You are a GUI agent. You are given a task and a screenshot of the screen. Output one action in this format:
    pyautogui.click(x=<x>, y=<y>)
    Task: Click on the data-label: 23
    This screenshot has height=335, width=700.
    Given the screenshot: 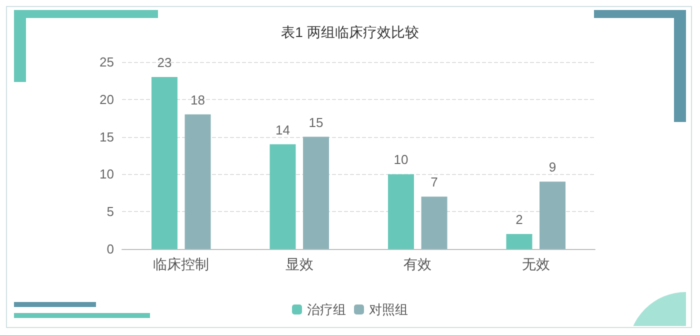 What is the action you would take?
    pyautogui.click(x=164, y=62)
    